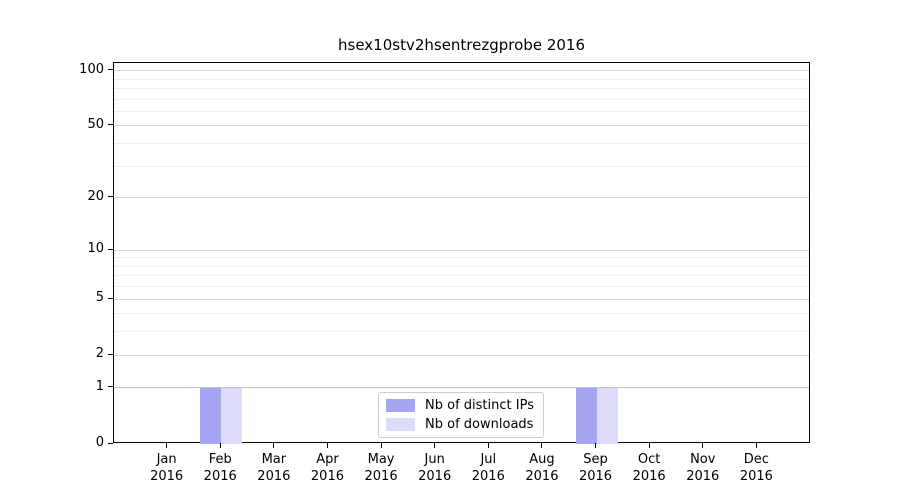  What do you see at coordinates (479, 424) in the screenshot?
I see `legend-label-downloads: Nb of downloads` at bounding box center [479, 424].